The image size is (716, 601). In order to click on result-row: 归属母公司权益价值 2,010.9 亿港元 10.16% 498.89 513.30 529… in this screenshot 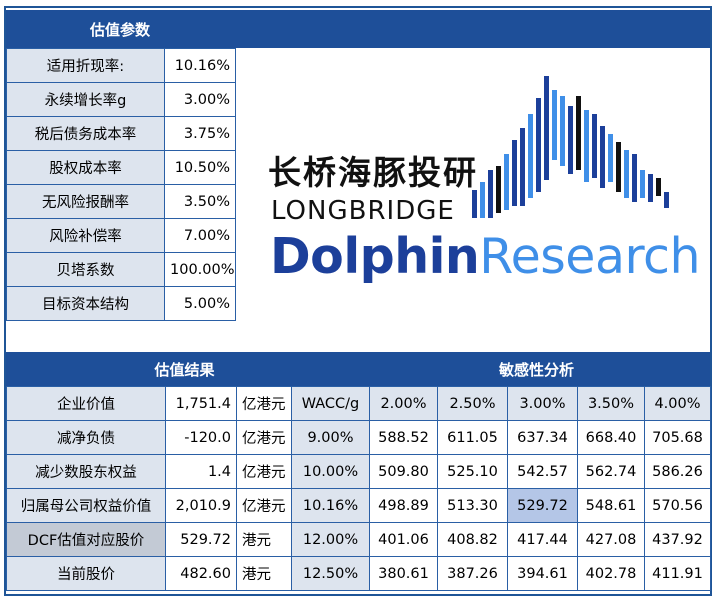, I will do `click(358, 505)`.